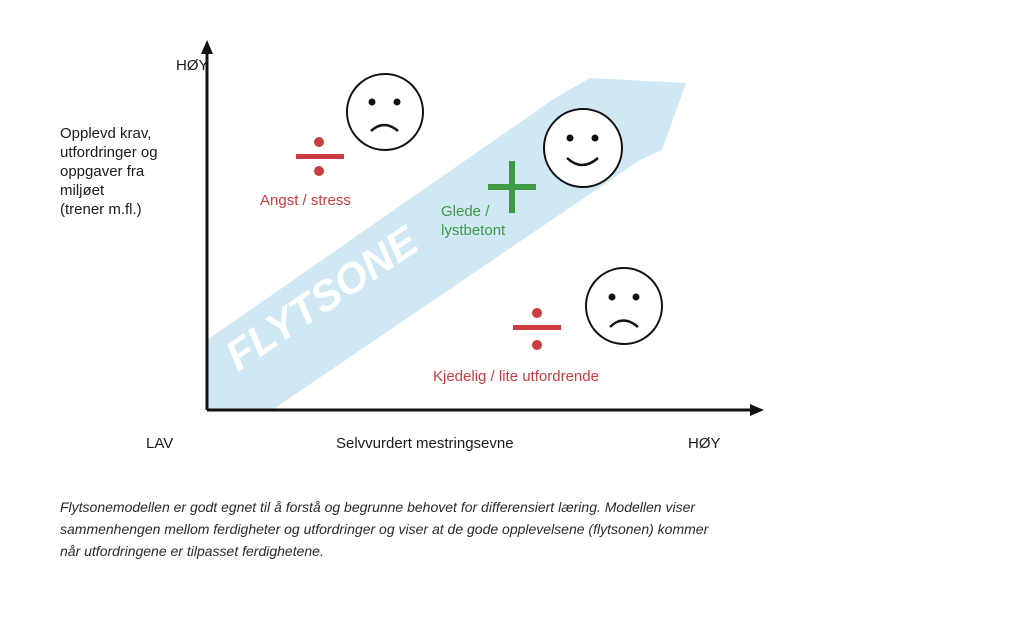 This screenshot has width=1024, height=623. What do you see at coordinates (512, 187) in the screenshot?
I see `plus-symbol-icon` at bounding box center [512, 187].